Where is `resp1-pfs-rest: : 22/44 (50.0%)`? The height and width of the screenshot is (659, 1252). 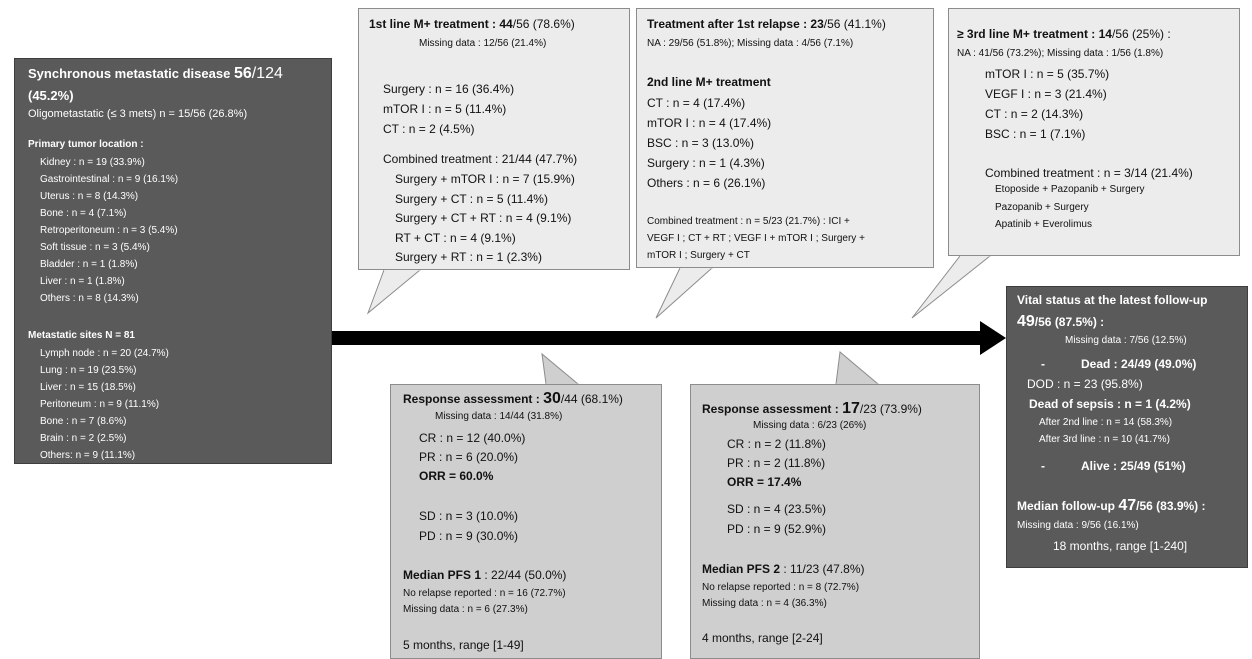 resp1-pfs-rest: : 22/44 (50.0%) is located at coordinates (524, 575).